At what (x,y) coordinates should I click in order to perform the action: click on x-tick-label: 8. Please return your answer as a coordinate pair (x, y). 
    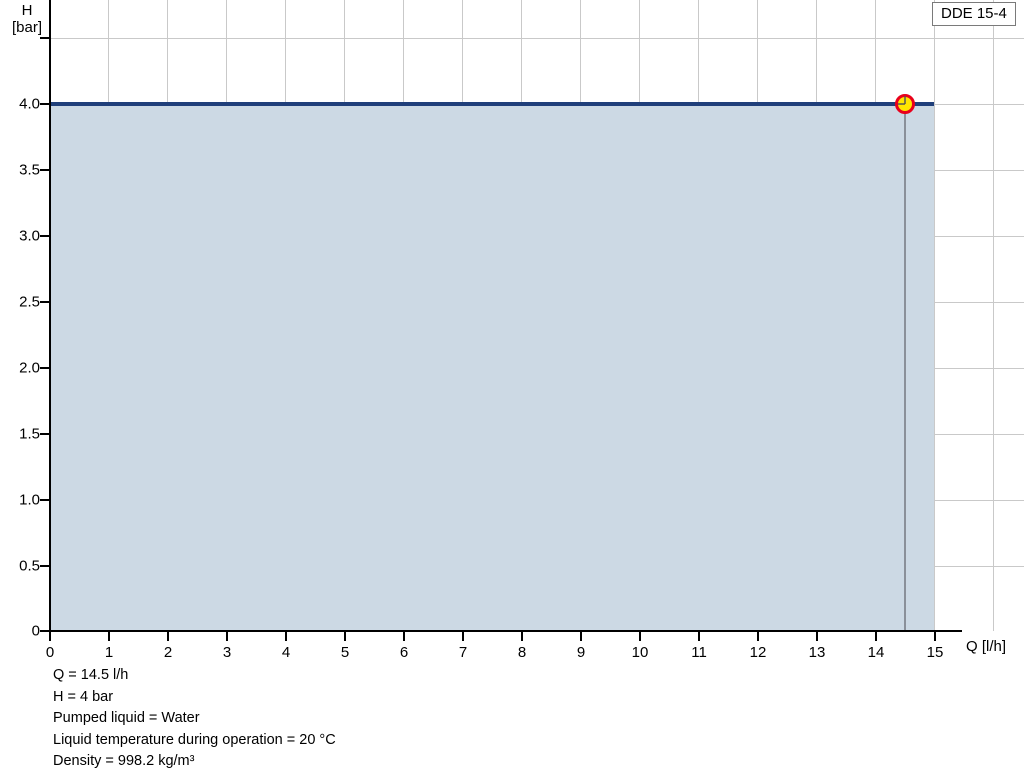
    Looking at the image, I should click on (522, 652).